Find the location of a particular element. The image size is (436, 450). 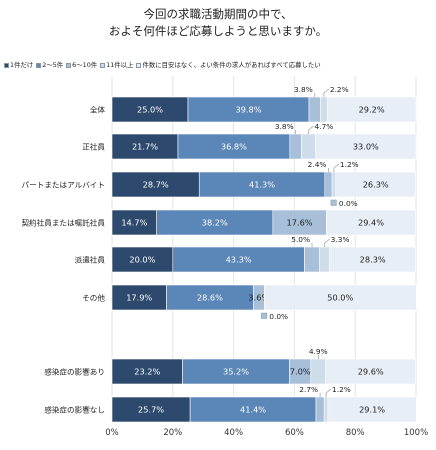

data-label: 35.2% is located at coordinates (236, 372).